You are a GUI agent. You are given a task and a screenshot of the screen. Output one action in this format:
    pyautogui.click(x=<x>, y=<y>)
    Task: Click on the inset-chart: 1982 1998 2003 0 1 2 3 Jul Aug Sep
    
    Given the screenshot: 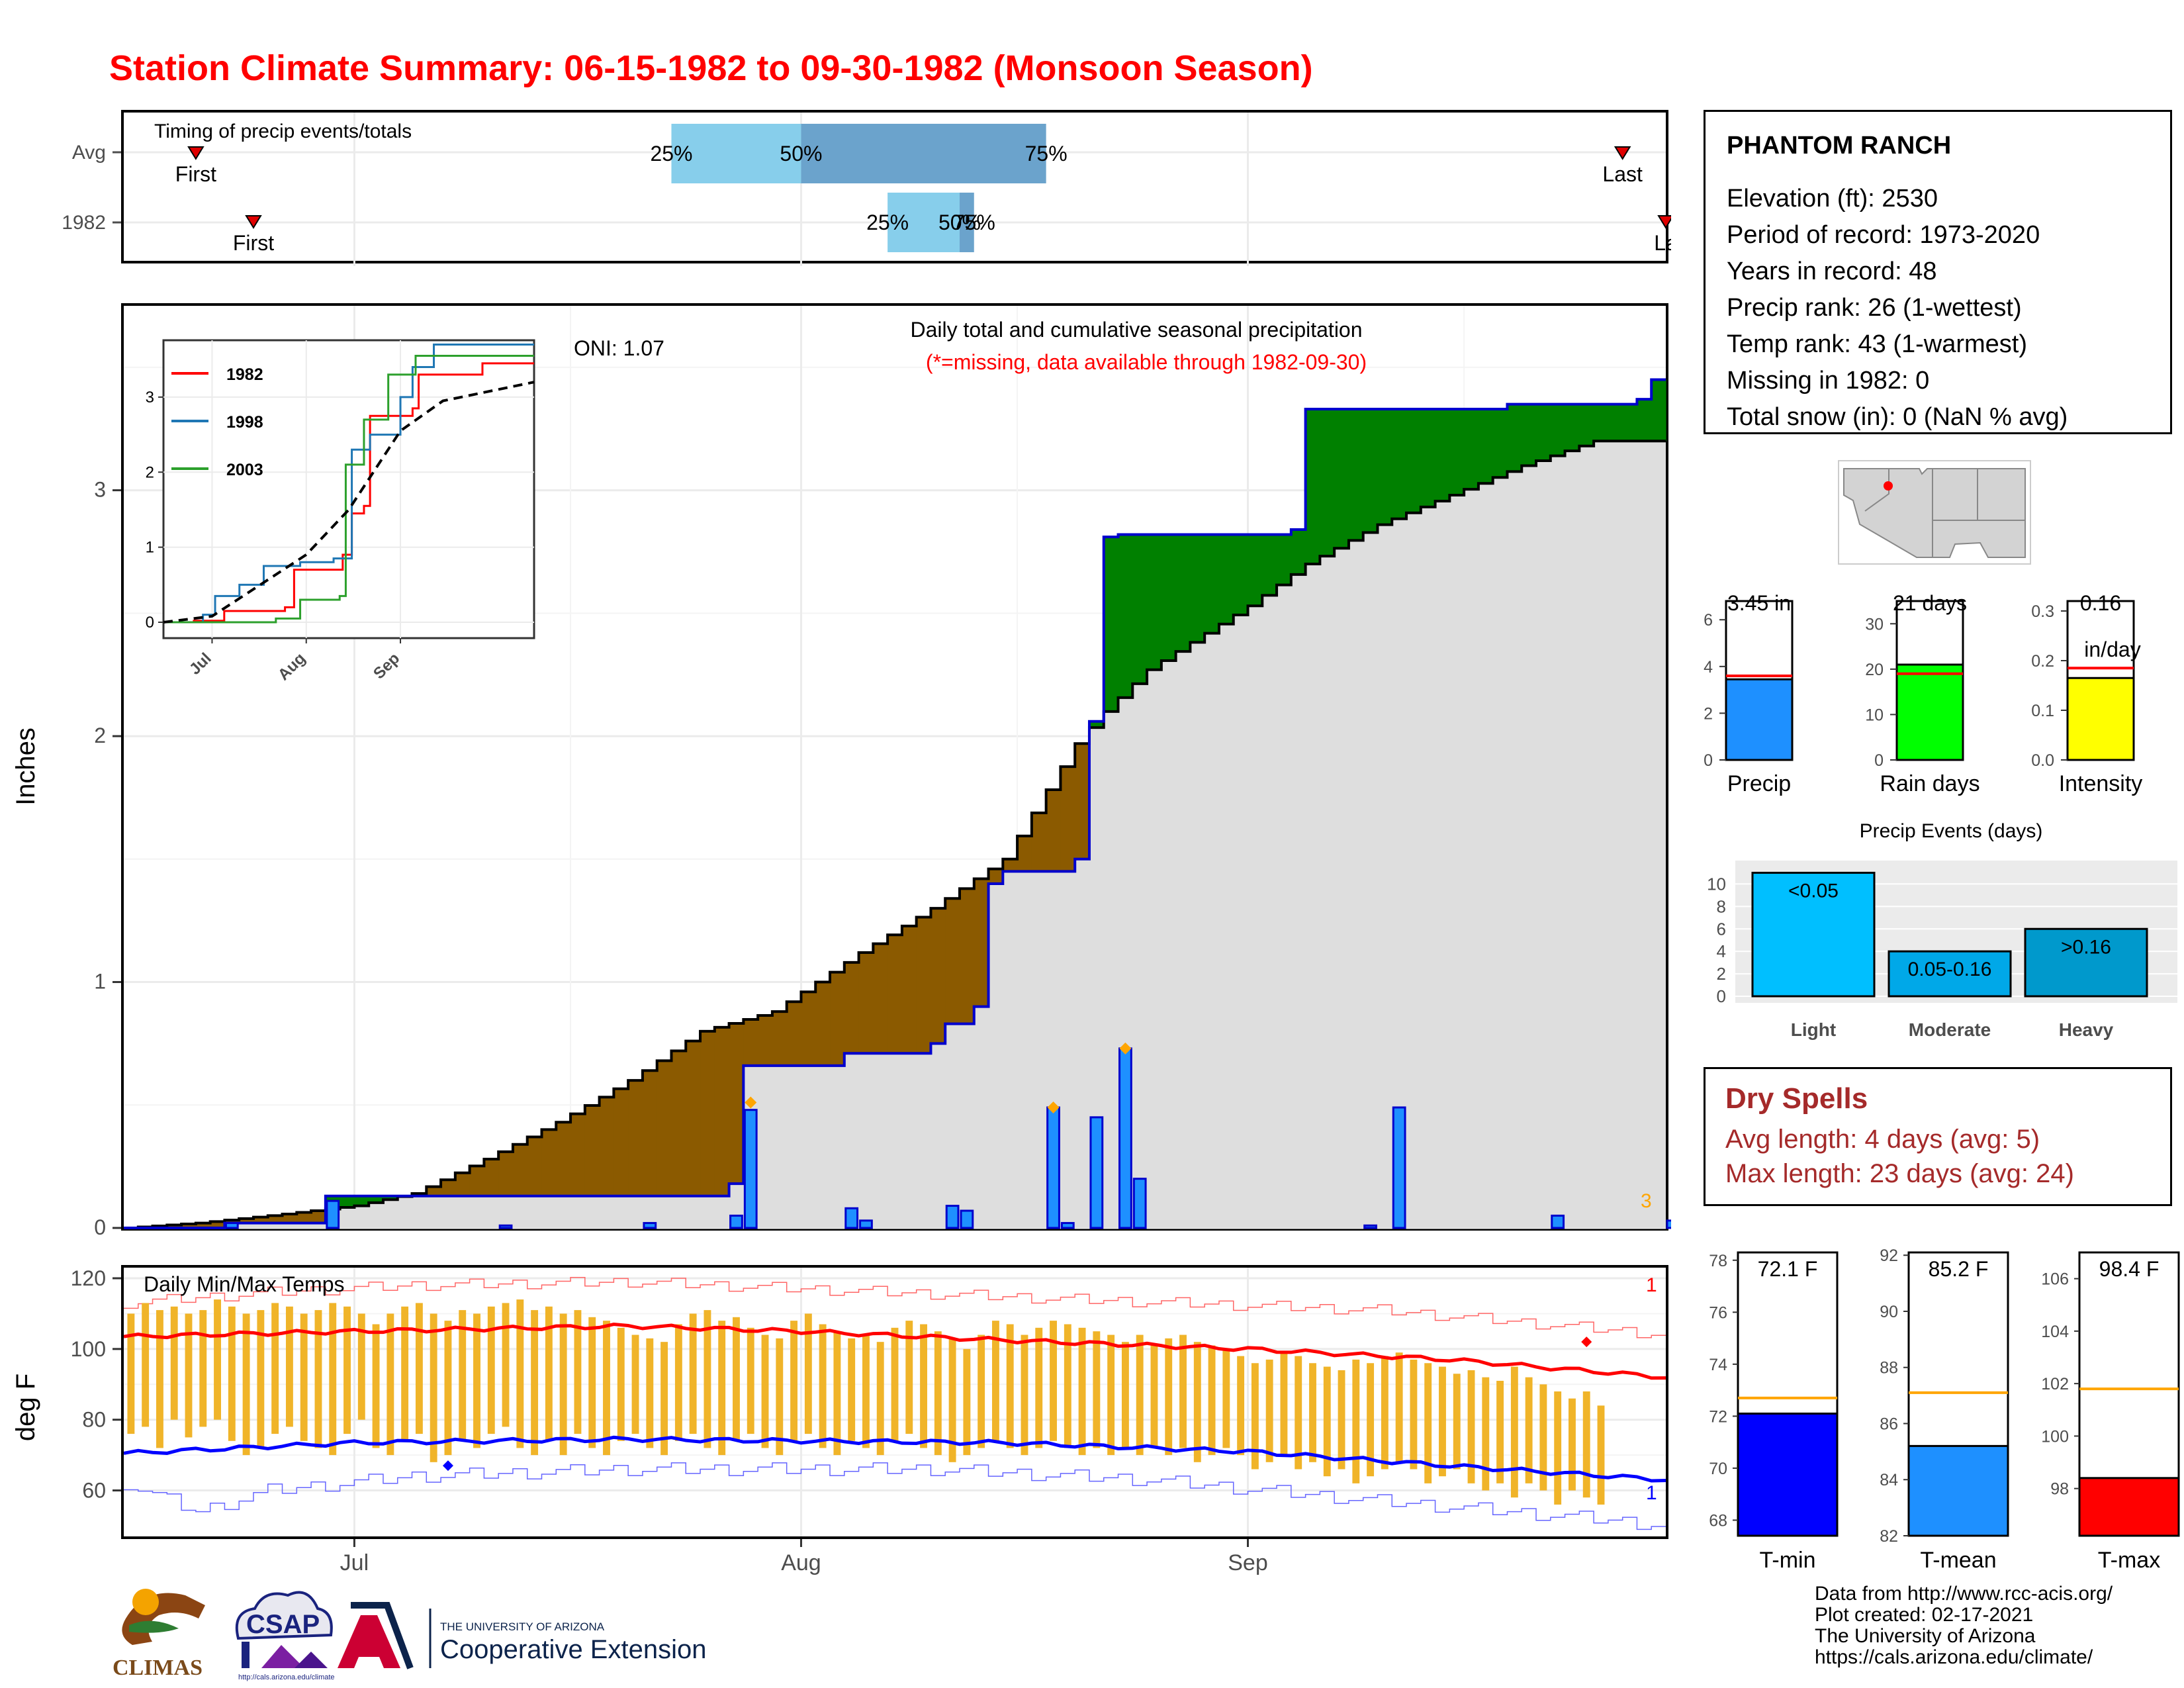 What is the action you would take?
    pyautogui.click(x=340, y=511)
    